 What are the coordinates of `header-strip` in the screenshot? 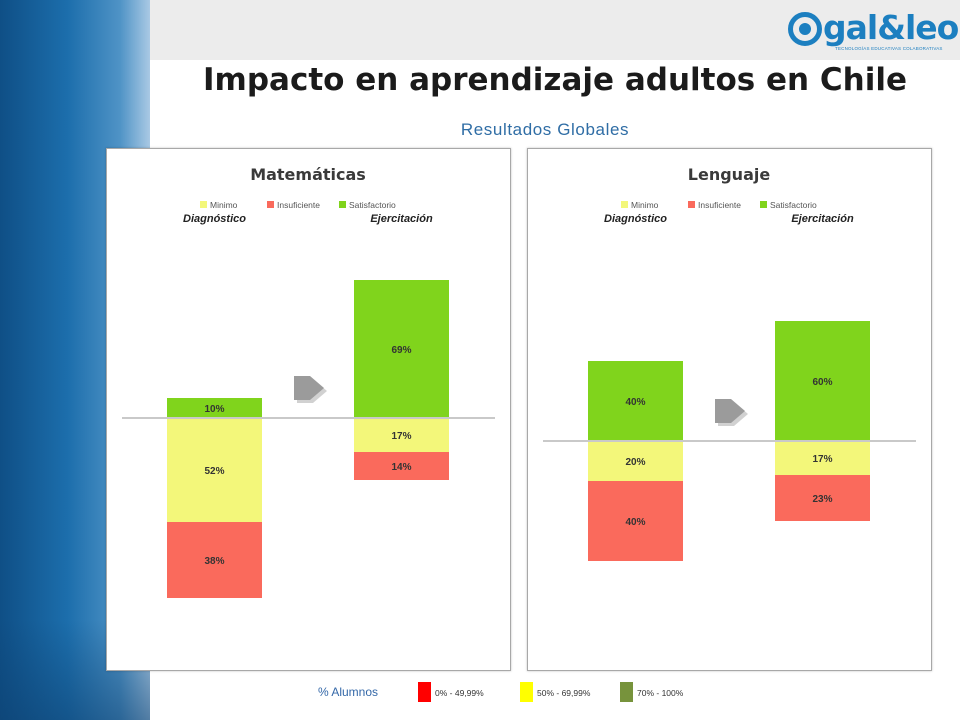 It's located at (555, 30).